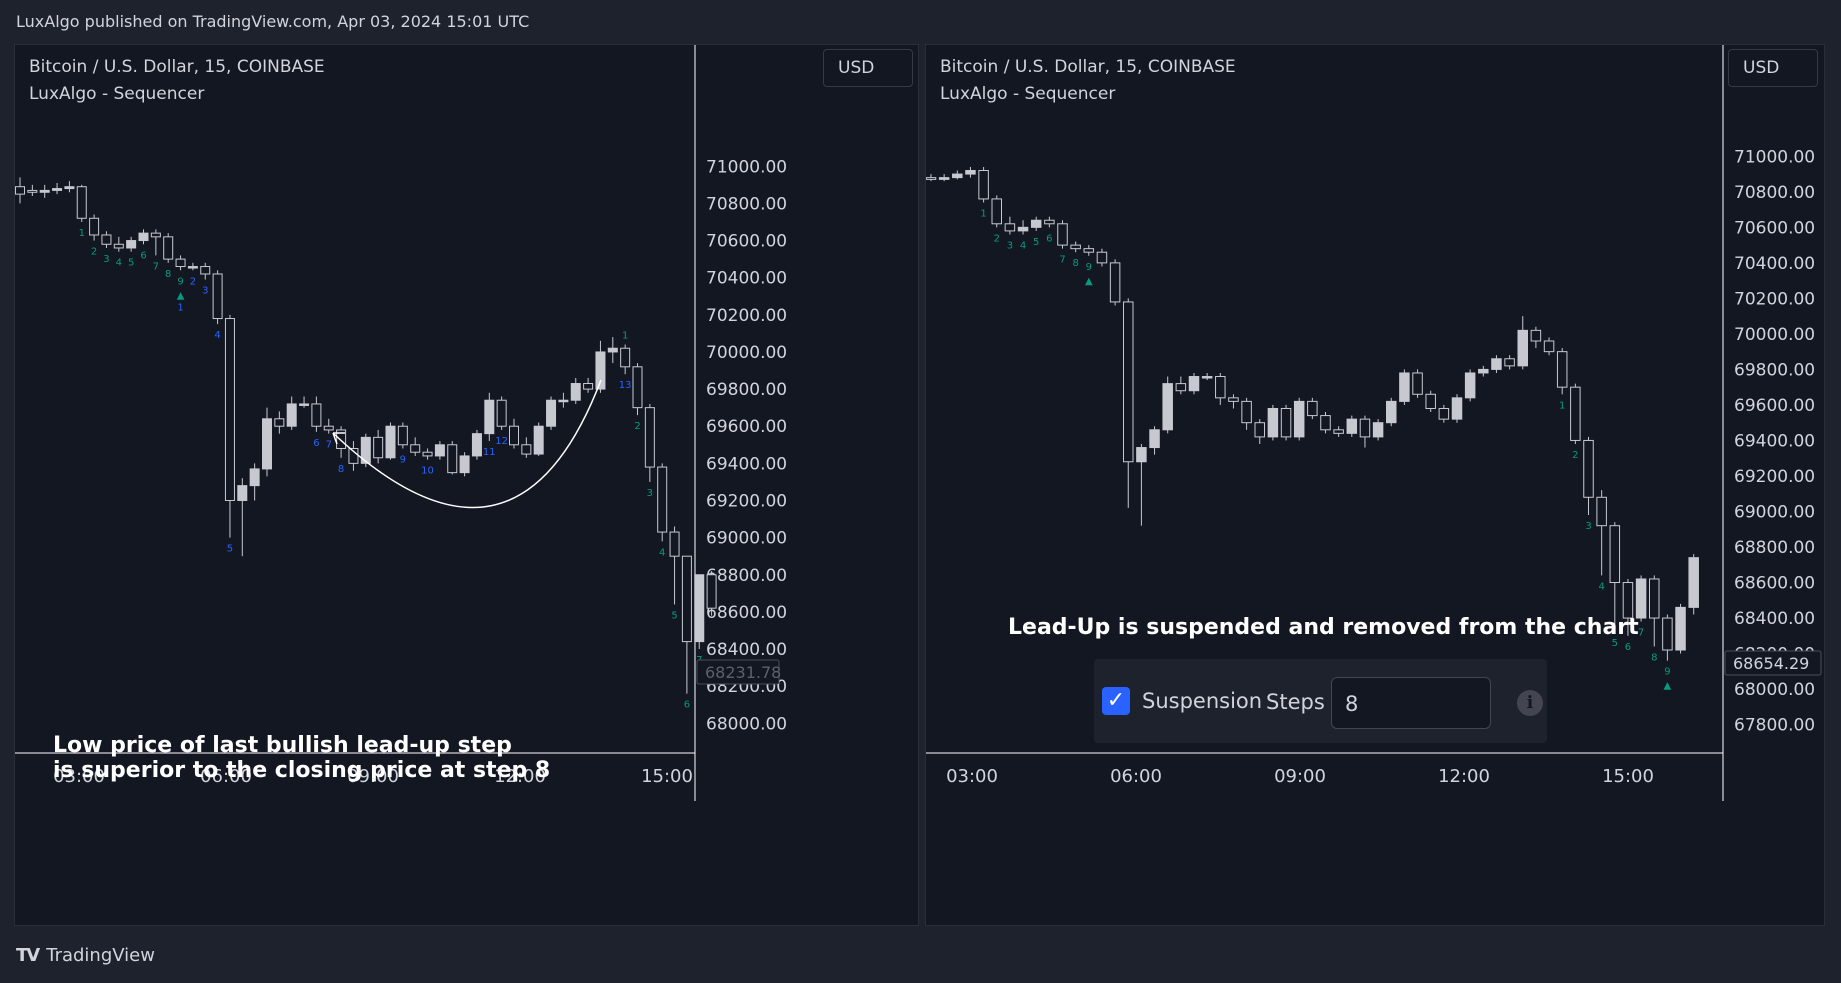  Describe the element at coordinates (1628, 647) in the screenshot. I see `sequence-step-label: 6` at that location.